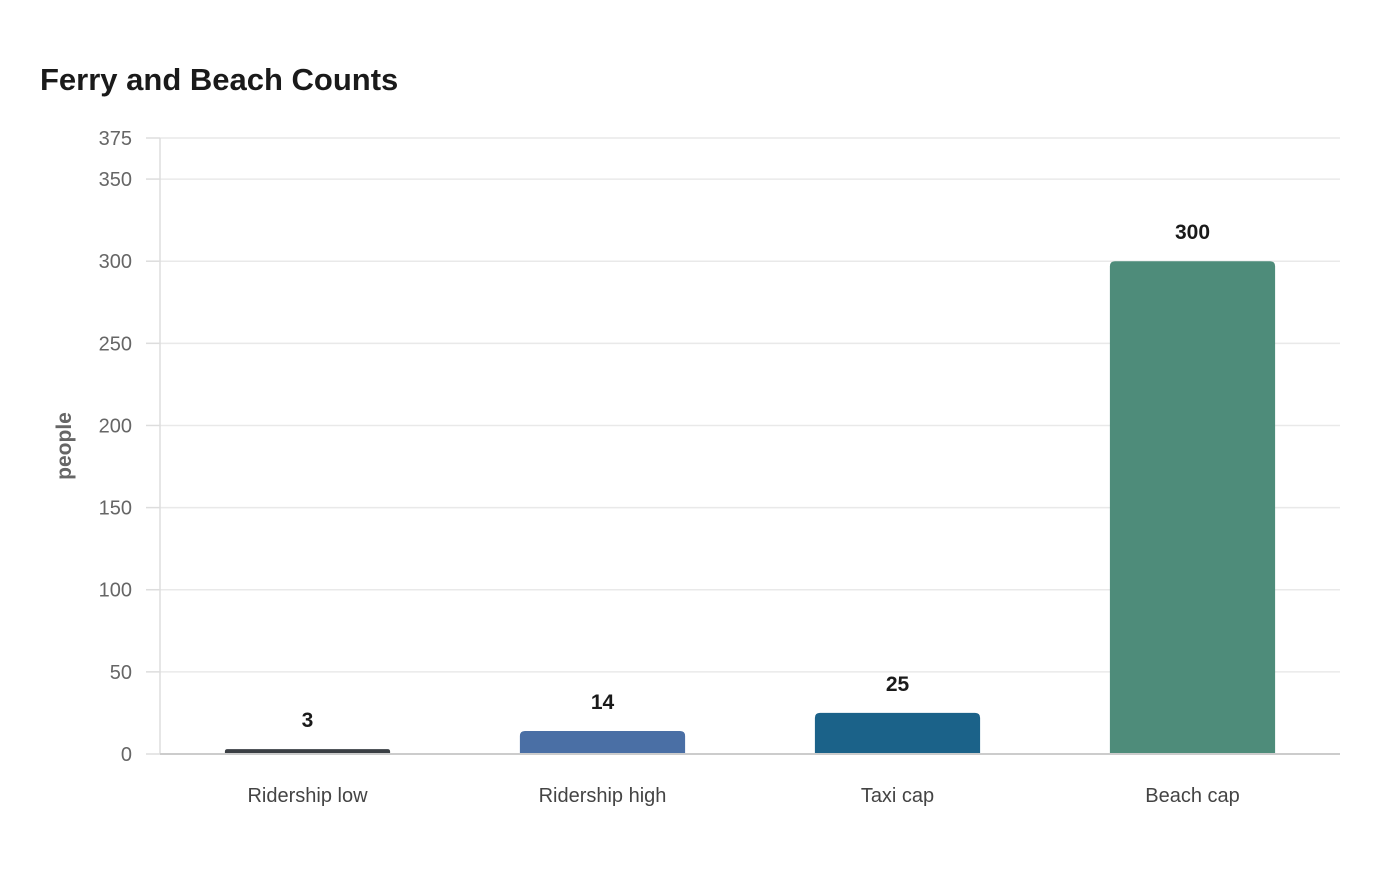 The height and width of the screenshot is (880, 1400). Describe the element at coordinates (115, 344) in the screenshot. I see `y-tick-label: 250` at that location.